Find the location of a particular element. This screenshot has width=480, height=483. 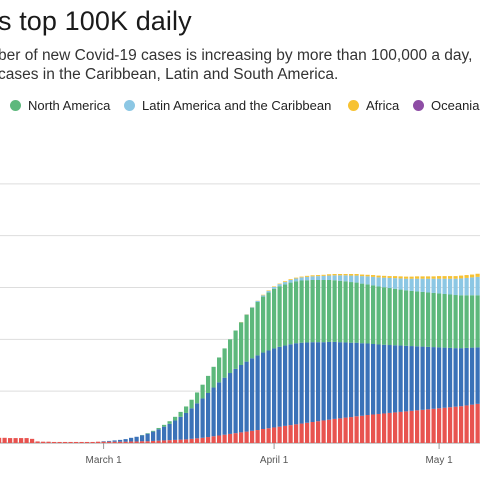

legend-label-latin-america: Latin America and the Caribbean is located at coordinates (237, 105).